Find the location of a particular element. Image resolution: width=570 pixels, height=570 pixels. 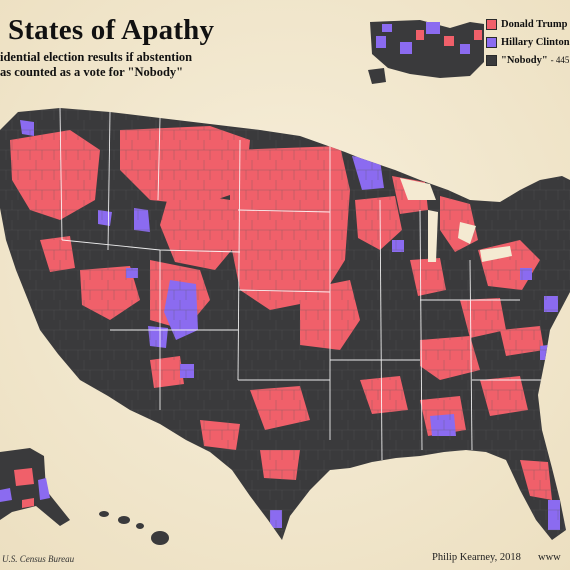

reference-inset-map is located at coordinates (426, 52).